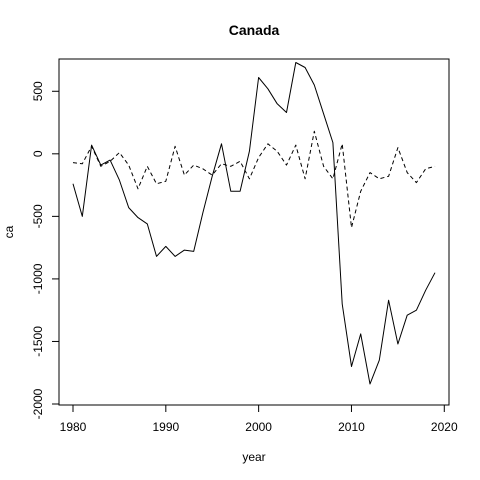 The width and height of the screenshot is (480, 480). I want to click on chart-title: Canada, so click(254, 30).